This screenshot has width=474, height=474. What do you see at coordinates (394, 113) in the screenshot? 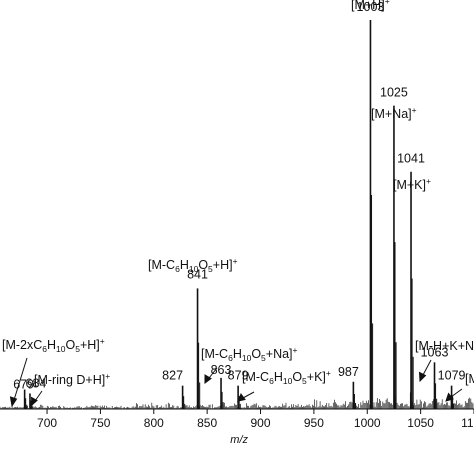
I see `annotation-m-na: [M+Na]+` at bounding box center [394, 113].